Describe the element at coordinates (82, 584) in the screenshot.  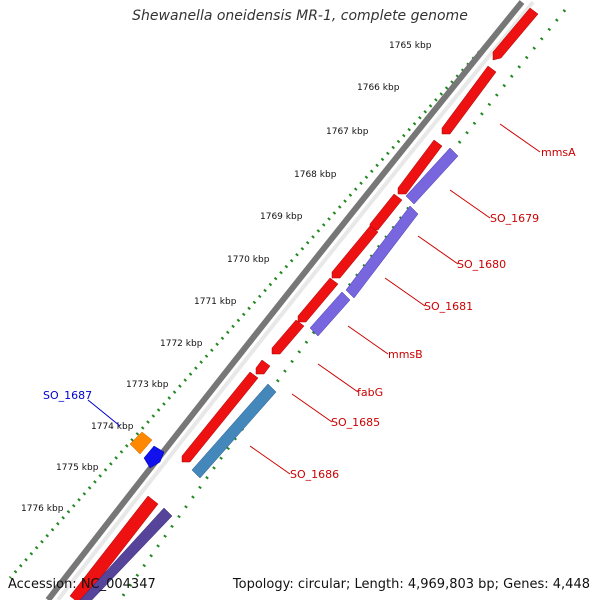
I see `accession-text: Accession: NC_004347` at that location.